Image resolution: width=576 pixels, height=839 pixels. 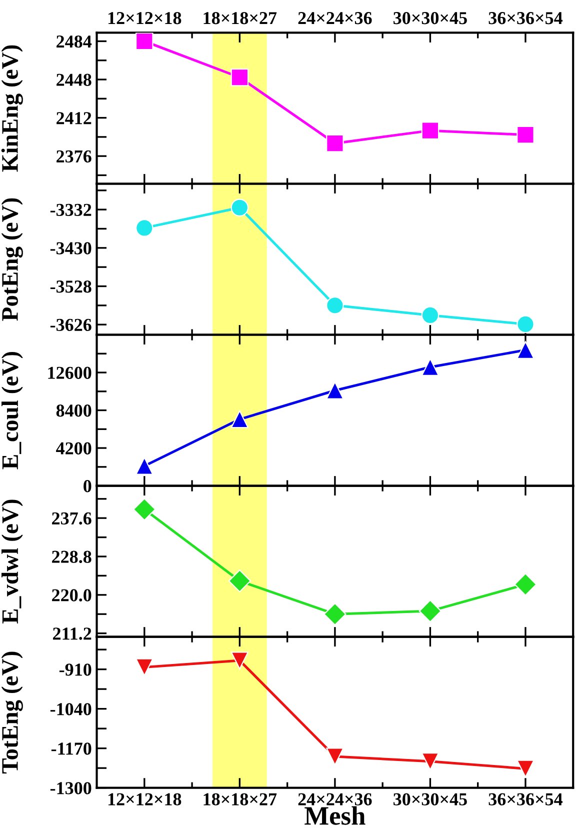 I want to click on y-tick-label: 8400, so click(x=74, y=410).